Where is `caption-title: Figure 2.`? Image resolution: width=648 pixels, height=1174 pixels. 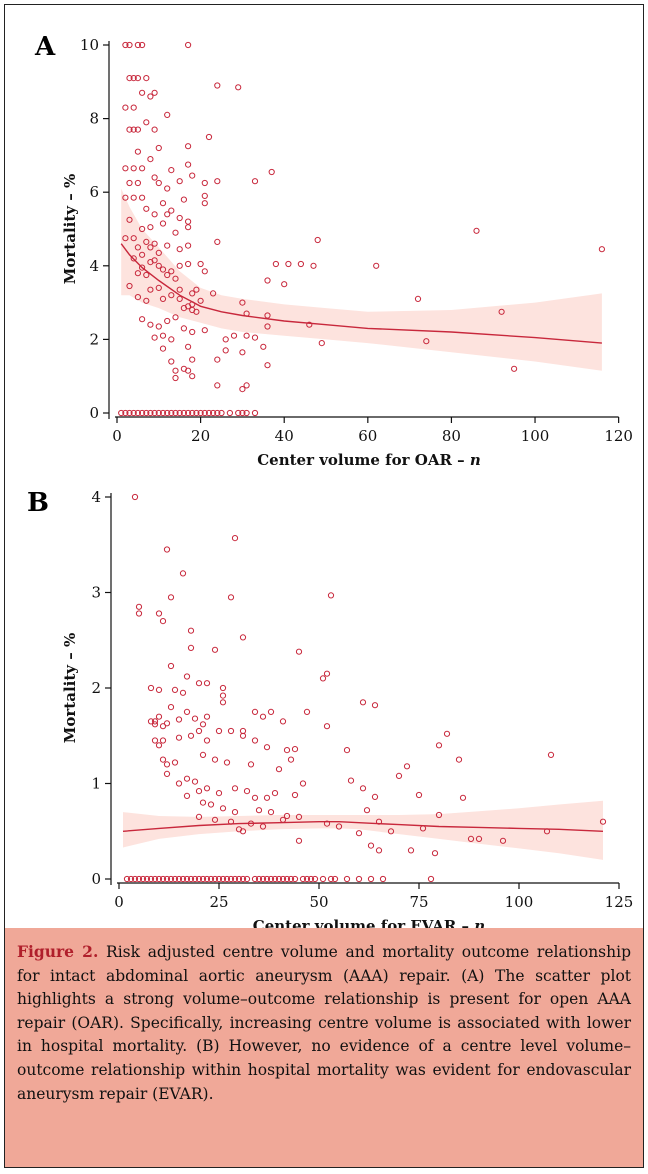
caption-title: Figure 2. is located at coordinates (58, 951).